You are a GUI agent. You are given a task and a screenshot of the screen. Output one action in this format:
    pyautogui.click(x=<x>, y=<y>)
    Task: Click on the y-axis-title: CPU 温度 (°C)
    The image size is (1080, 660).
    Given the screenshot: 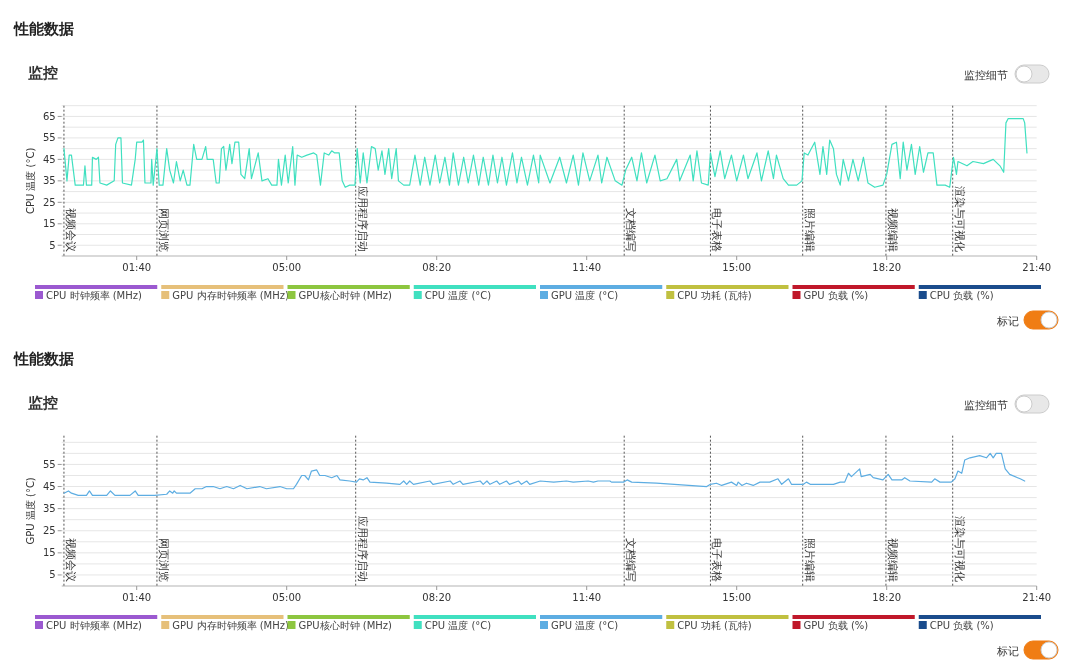 What is the action you would take?
    pyautogui.click(x=30, y=181)
    